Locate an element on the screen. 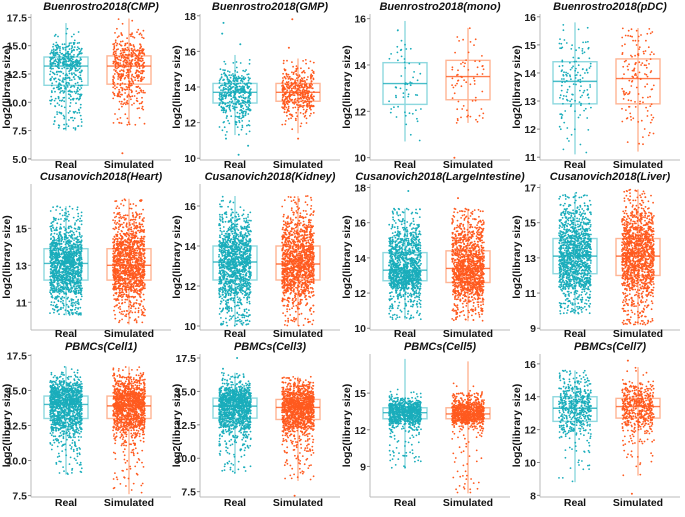  y-tick-label: 11 is located at coordinates (530, 158).